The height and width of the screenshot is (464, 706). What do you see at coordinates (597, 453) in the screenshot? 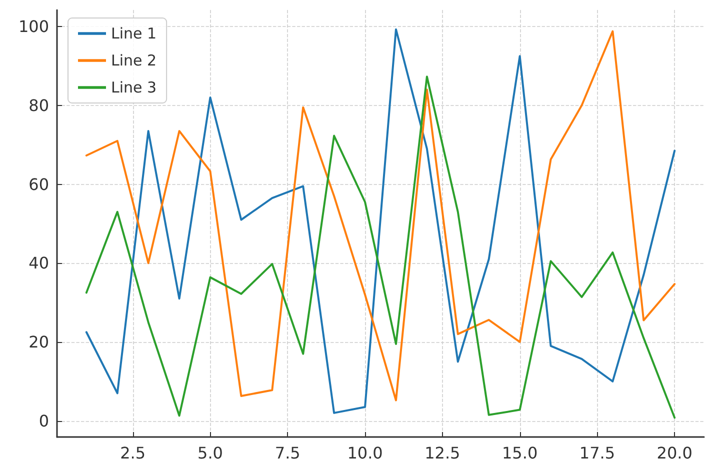
I see `x-tick-label: 17.5` at bounding box center [597, 453].